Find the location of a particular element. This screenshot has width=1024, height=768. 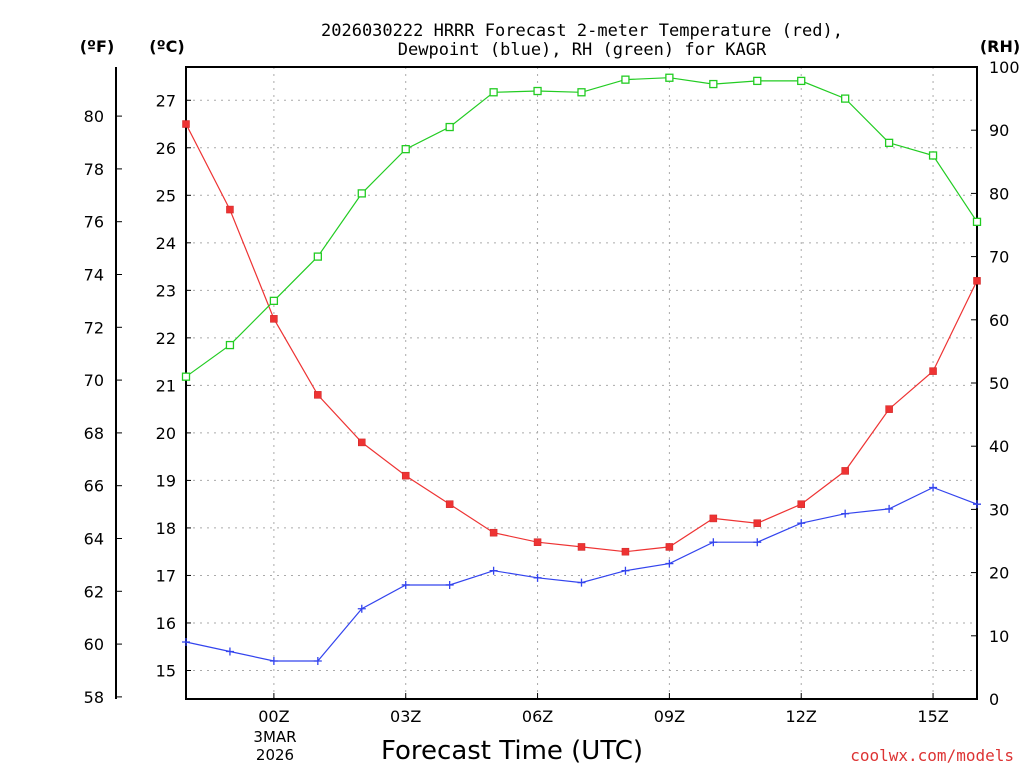

celsius-tick-label: 19 is located at coordinates (166, 480).